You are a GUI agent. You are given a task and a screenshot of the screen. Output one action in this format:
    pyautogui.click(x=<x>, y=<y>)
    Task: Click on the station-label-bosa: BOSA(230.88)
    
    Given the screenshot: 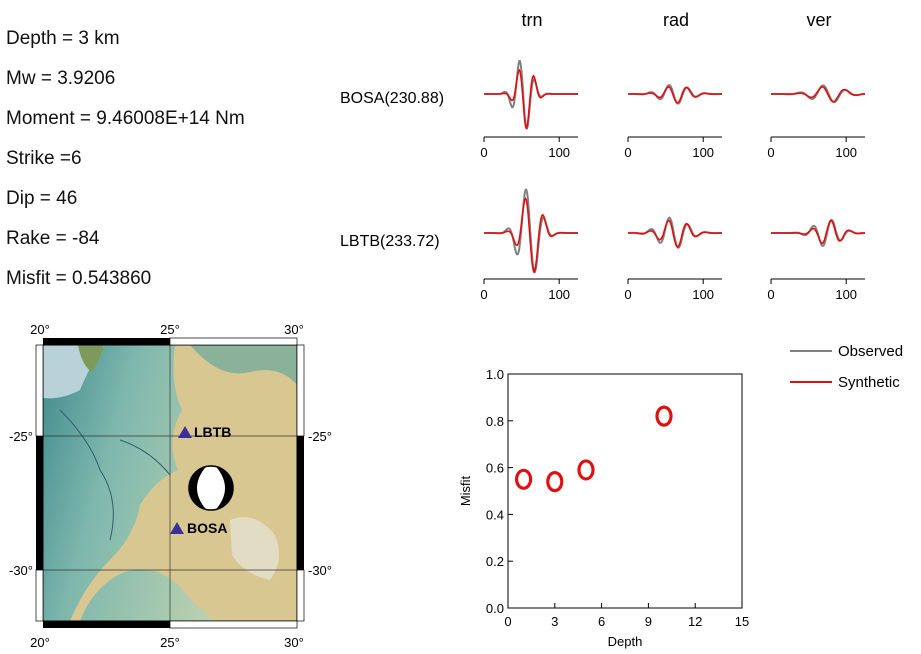 What is the action you would take?
    pyautogui.click(x=392, y=98)
    